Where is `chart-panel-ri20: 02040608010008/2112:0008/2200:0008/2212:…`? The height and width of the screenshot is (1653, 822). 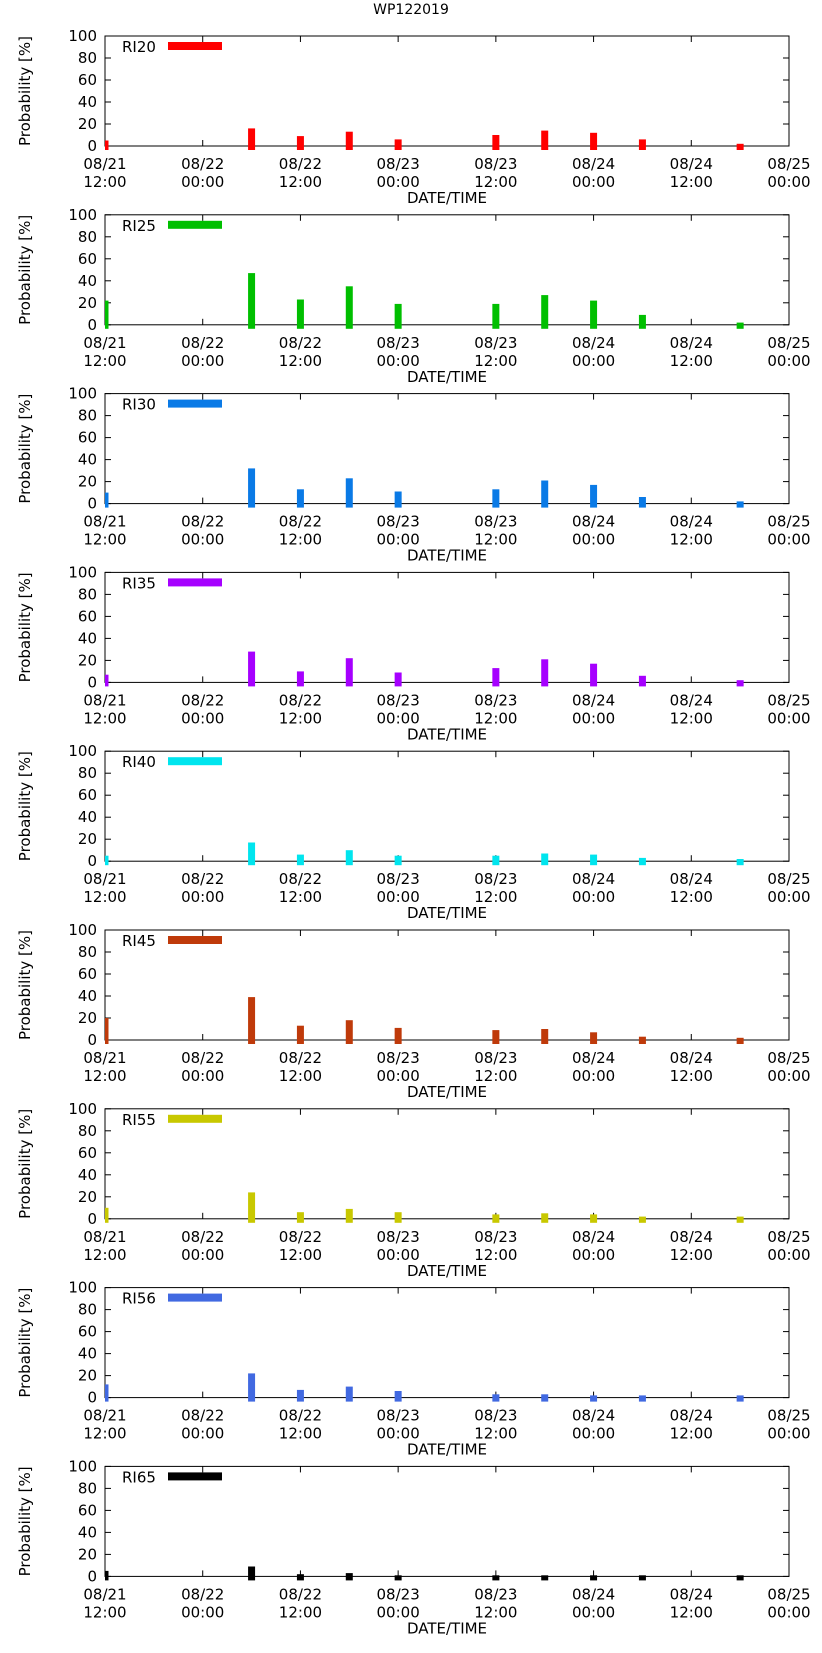 chart-panel-ri20: 02040608010008/2112:0008/2200:0008/2212:… is located at coordinates (413, 117).